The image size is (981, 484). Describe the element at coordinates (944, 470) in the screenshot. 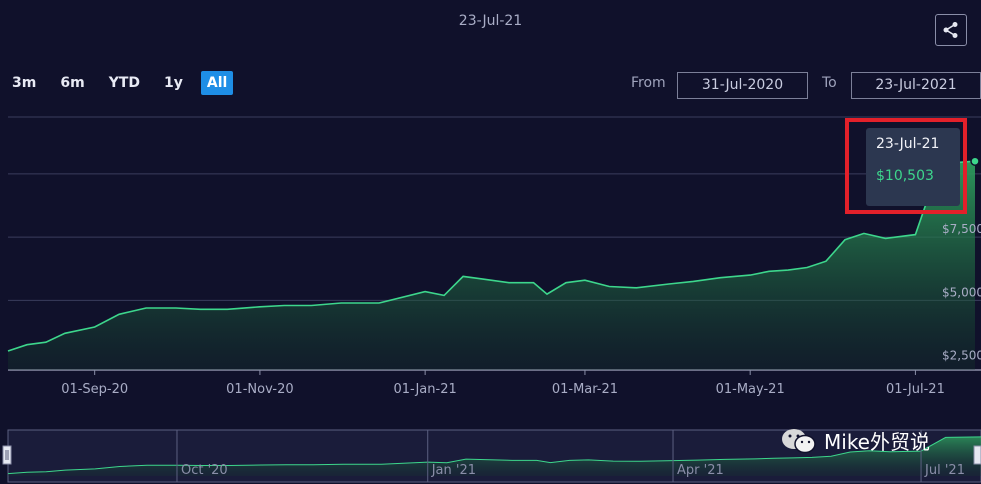

I see `navigator-label: Jul '21` at that location.